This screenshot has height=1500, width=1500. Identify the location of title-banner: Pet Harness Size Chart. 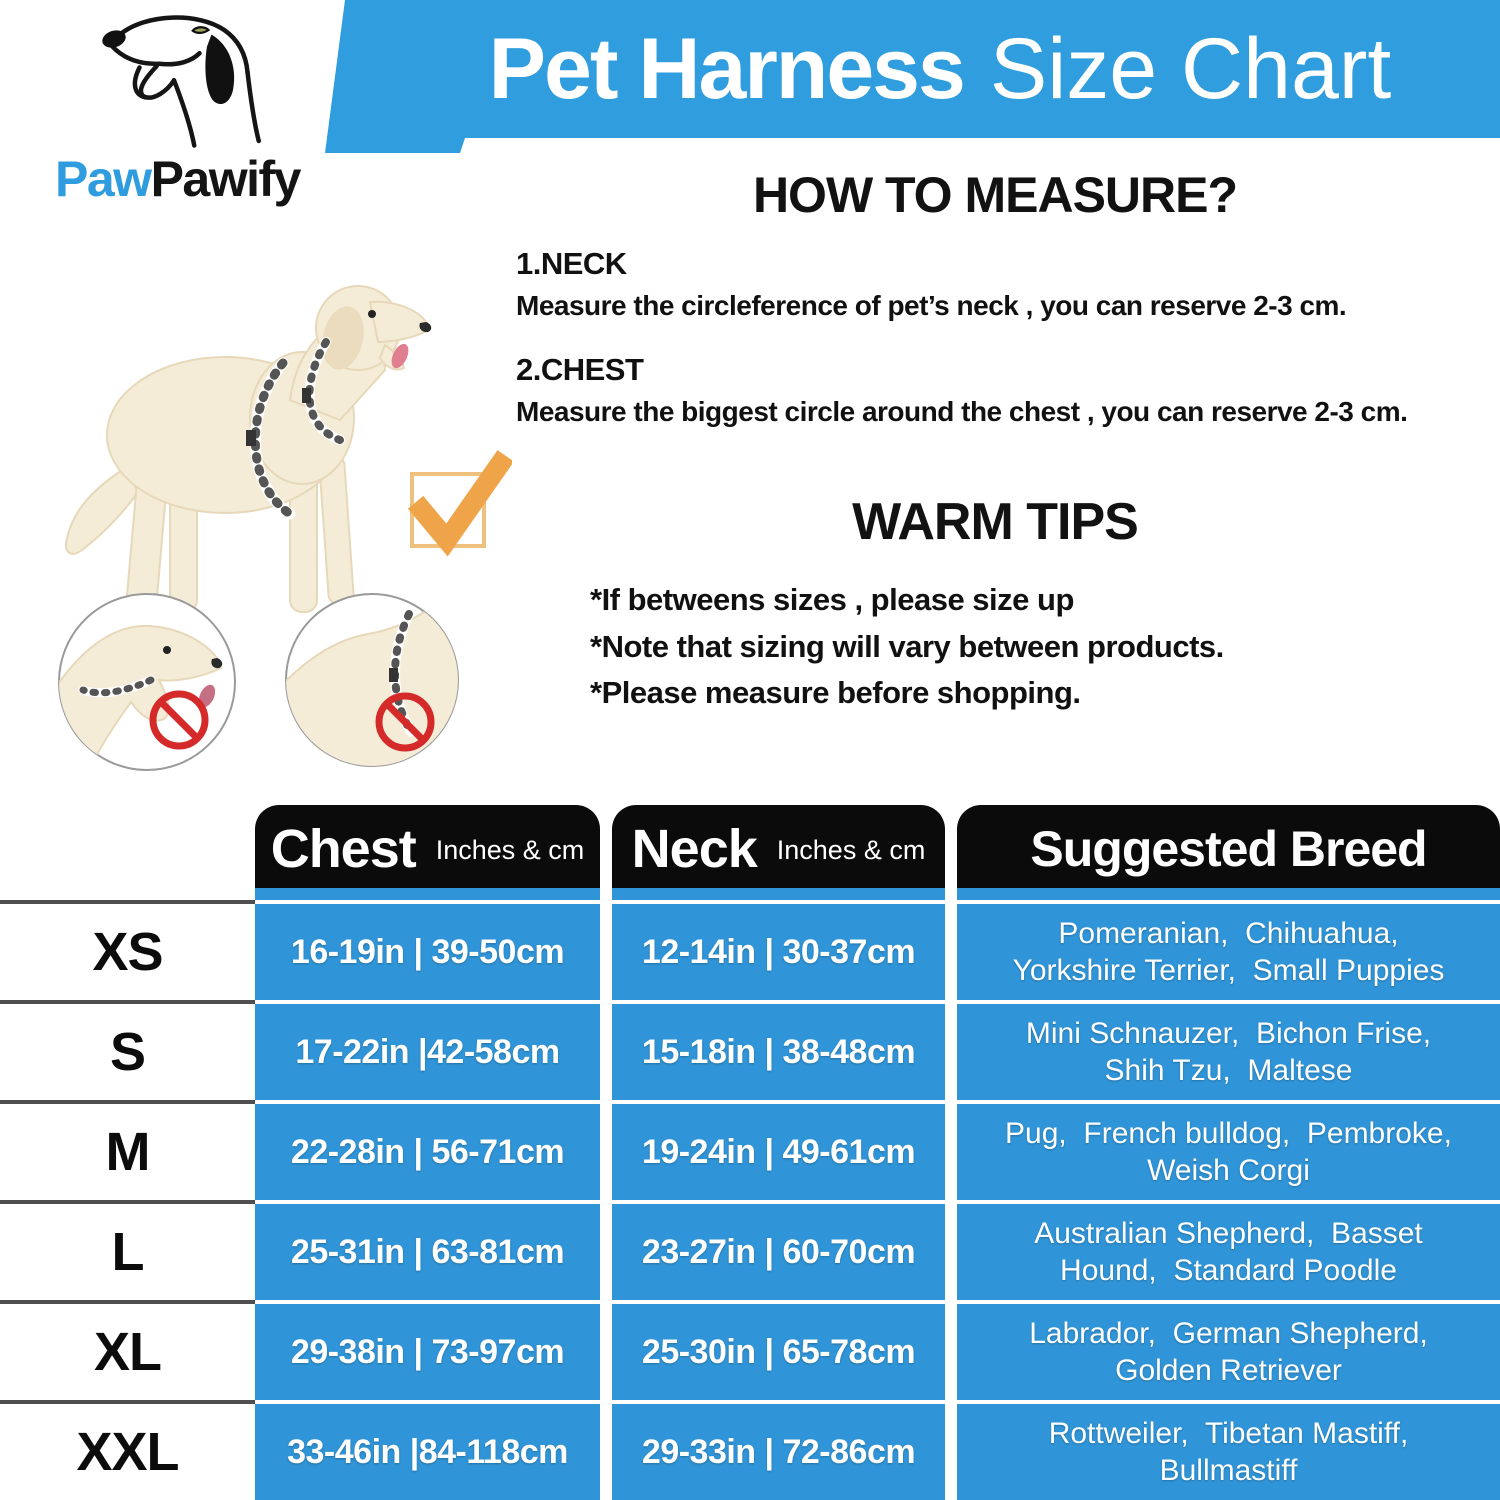
(912, 76).